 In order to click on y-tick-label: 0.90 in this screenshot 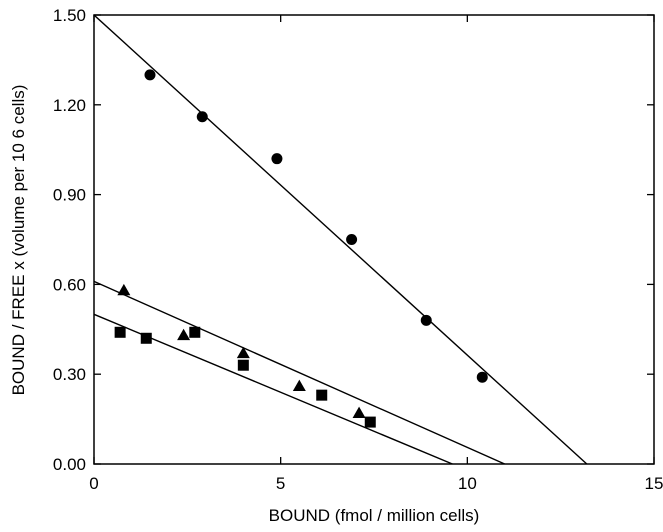, I will do `click(69, 195)`.